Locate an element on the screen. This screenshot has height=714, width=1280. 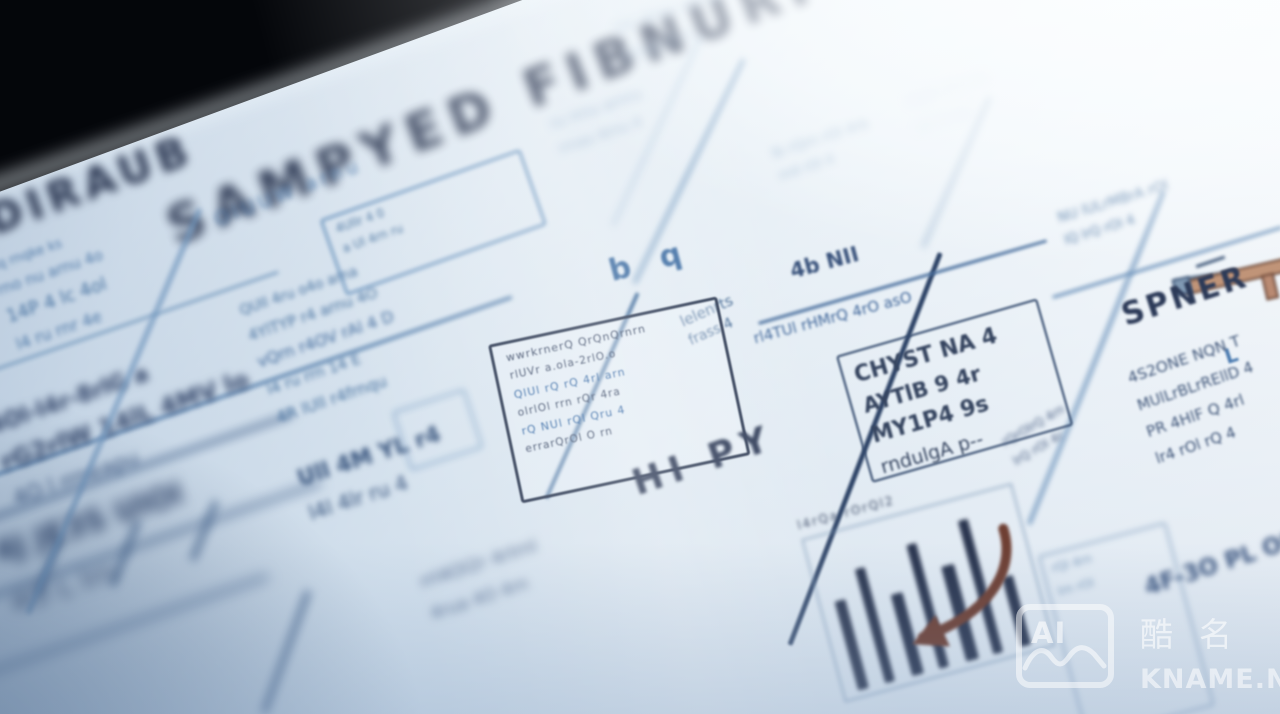
mountain-icon is located at coordinates (1064, 658).